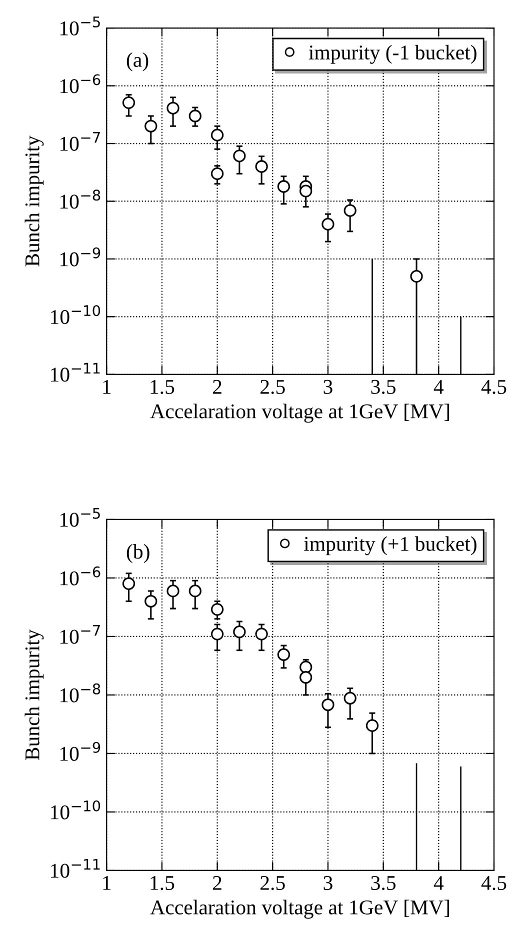  I want to click on legend-label: impurity (-1 bucket), so click(392, 54).